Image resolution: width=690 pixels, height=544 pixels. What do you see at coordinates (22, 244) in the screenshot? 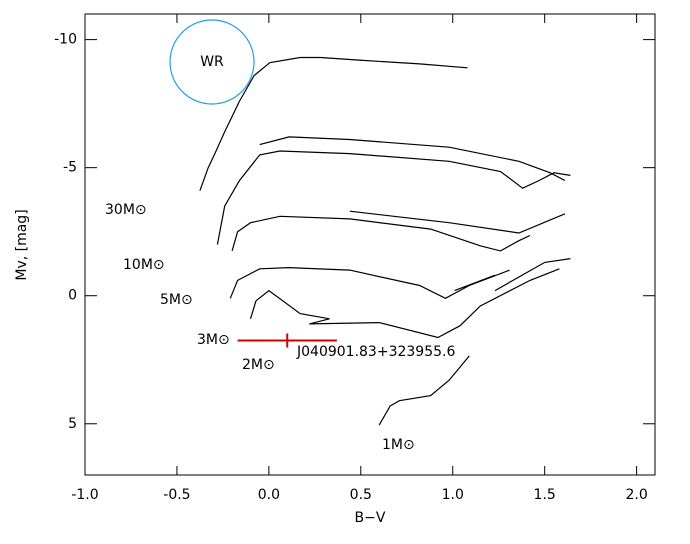
I see `y-axis-label: Mv, [mag]` at bounding box center [22, 244].